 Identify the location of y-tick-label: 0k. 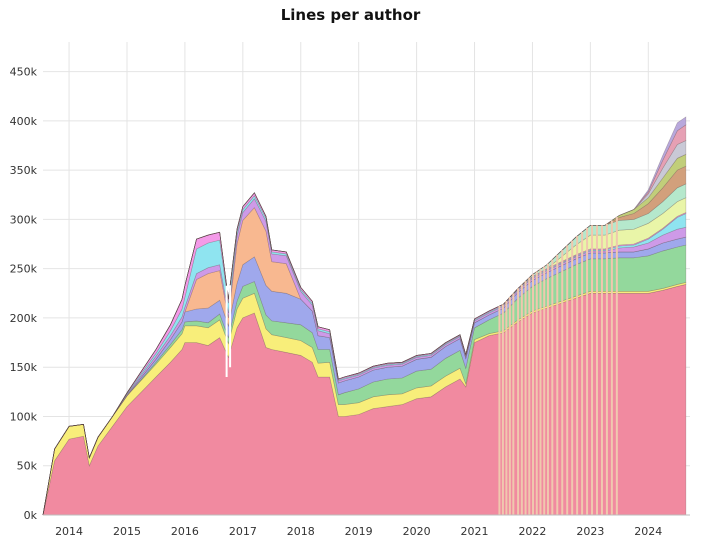
(31, 515).